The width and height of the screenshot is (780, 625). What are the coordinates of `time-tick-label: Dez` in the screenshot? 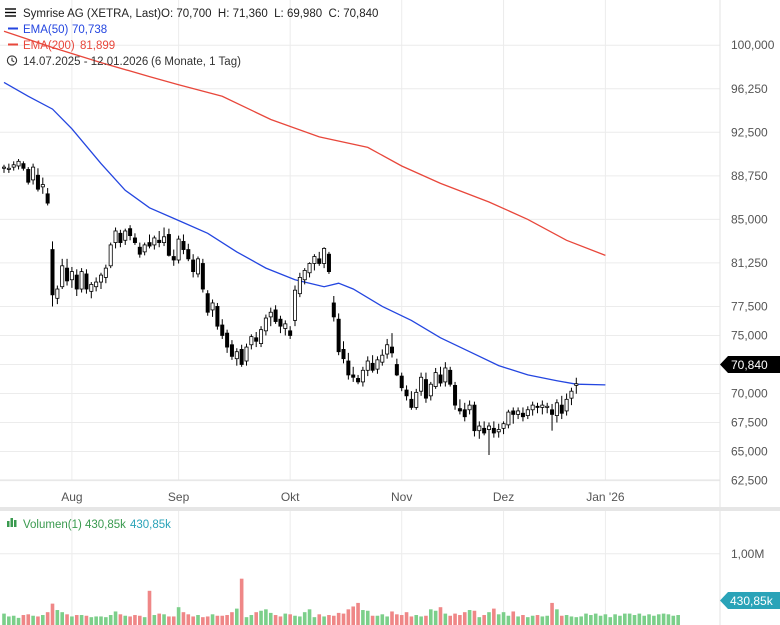 It's located at (503, 497).